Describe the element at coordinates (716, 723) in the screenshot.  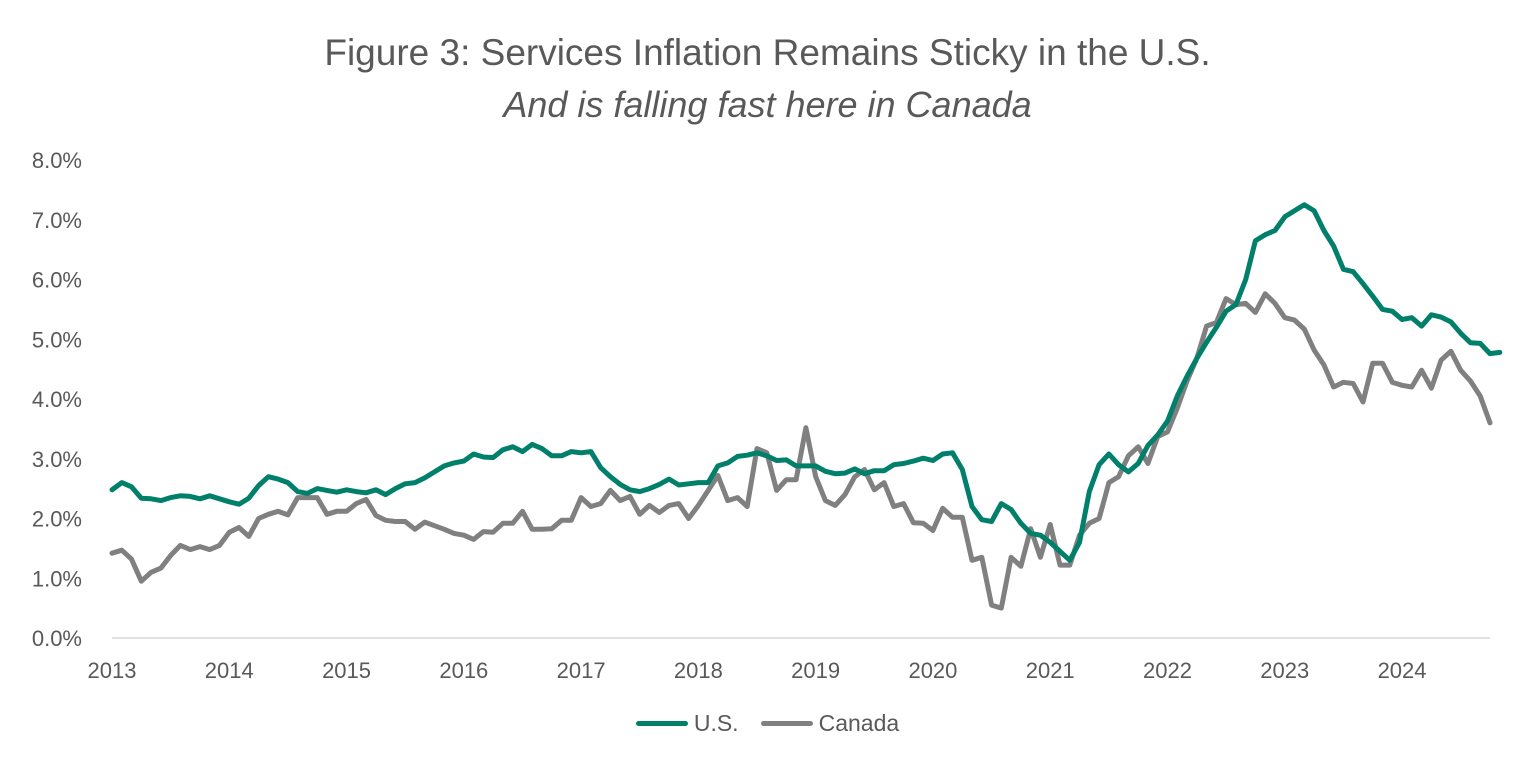
I see `legend-label-us: U.S.` at that location.